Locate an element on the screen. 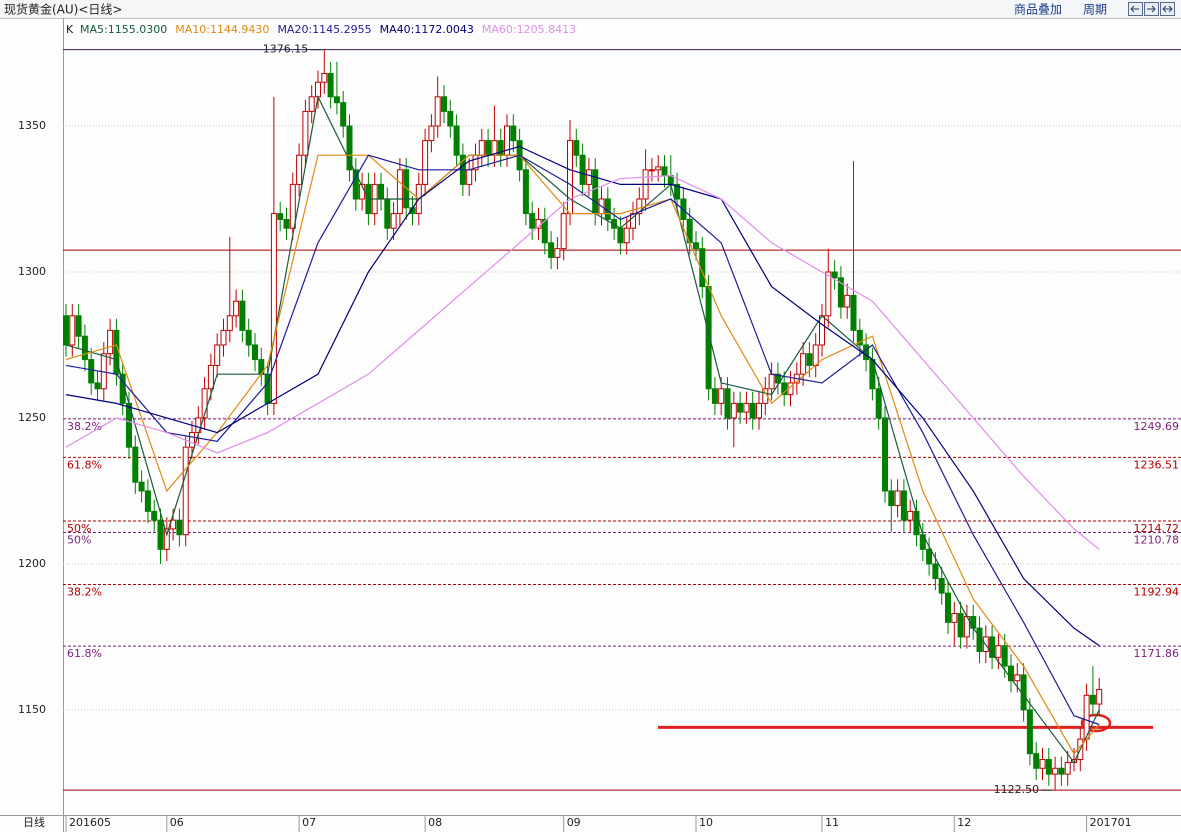 The image size is (1181, 832). x-tick-label: 201701 is located at coordinates (1111, 822).